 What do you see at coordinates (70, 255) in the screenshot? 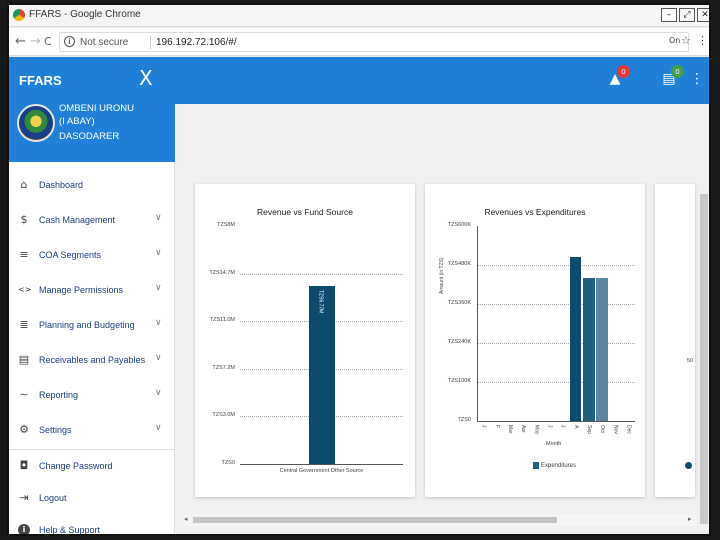
I see `sidebar-item-label: COA Segments` at bounding box center [70, 255].